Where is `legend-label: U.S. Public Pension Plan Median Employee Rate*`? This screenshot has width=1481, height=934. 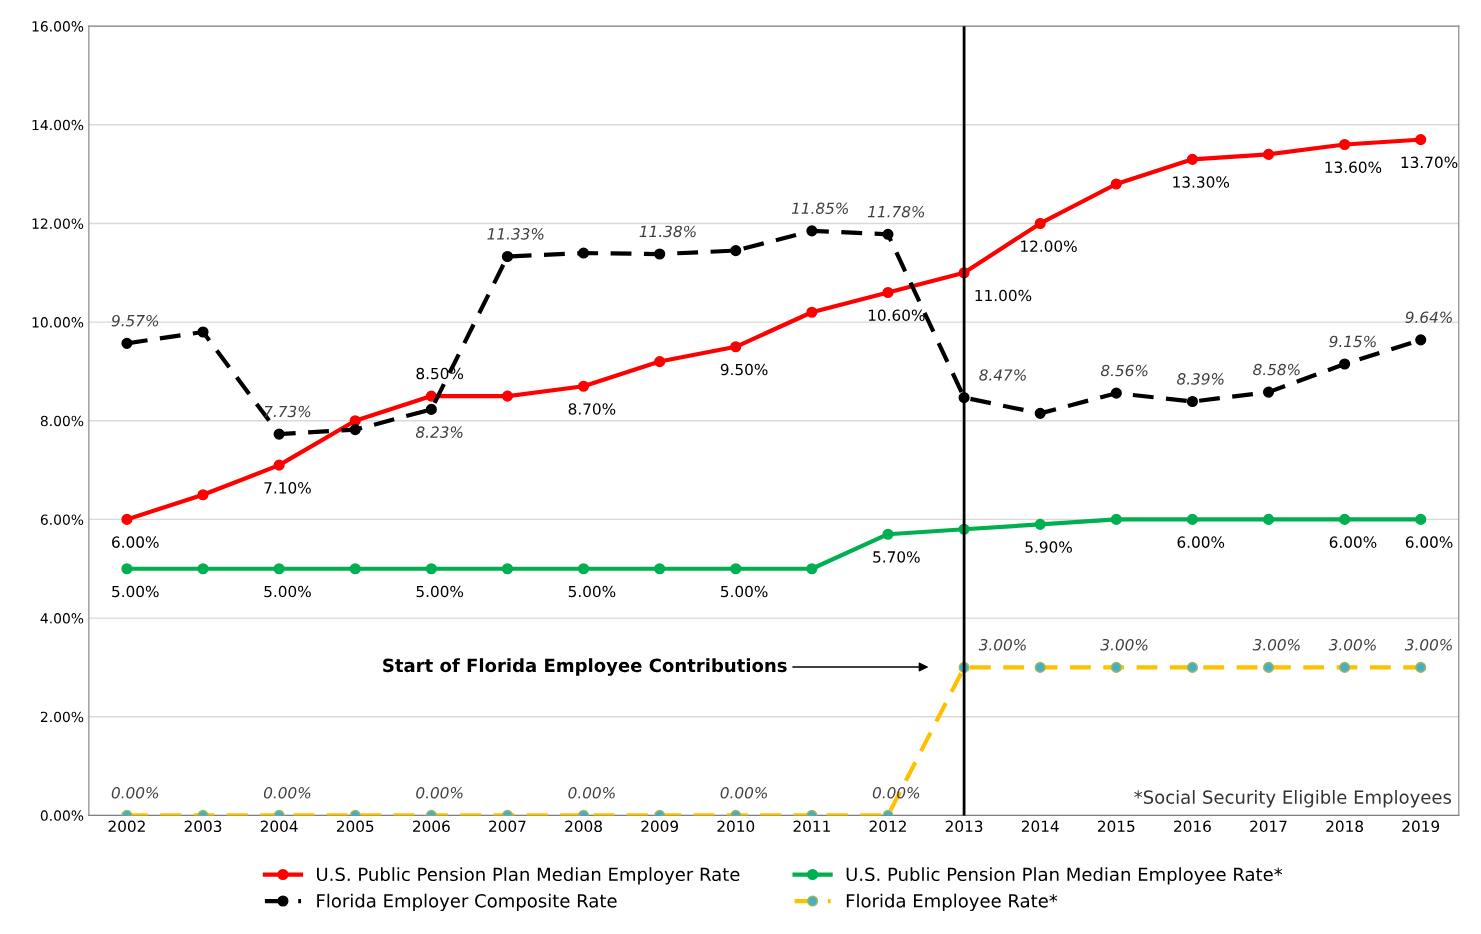 legend-label: U.S. Public Pension Plan Median Employee Rate* is located at coordinates (1064, 876).